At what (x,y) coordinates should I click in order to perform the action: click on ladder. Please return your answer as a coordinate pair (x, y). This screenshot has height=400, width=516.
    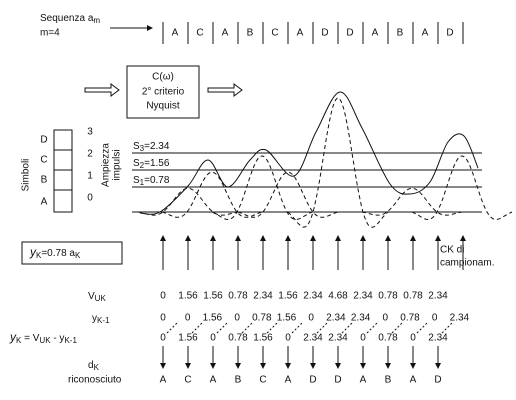
    Looking at the image, I should click on (63, 171).